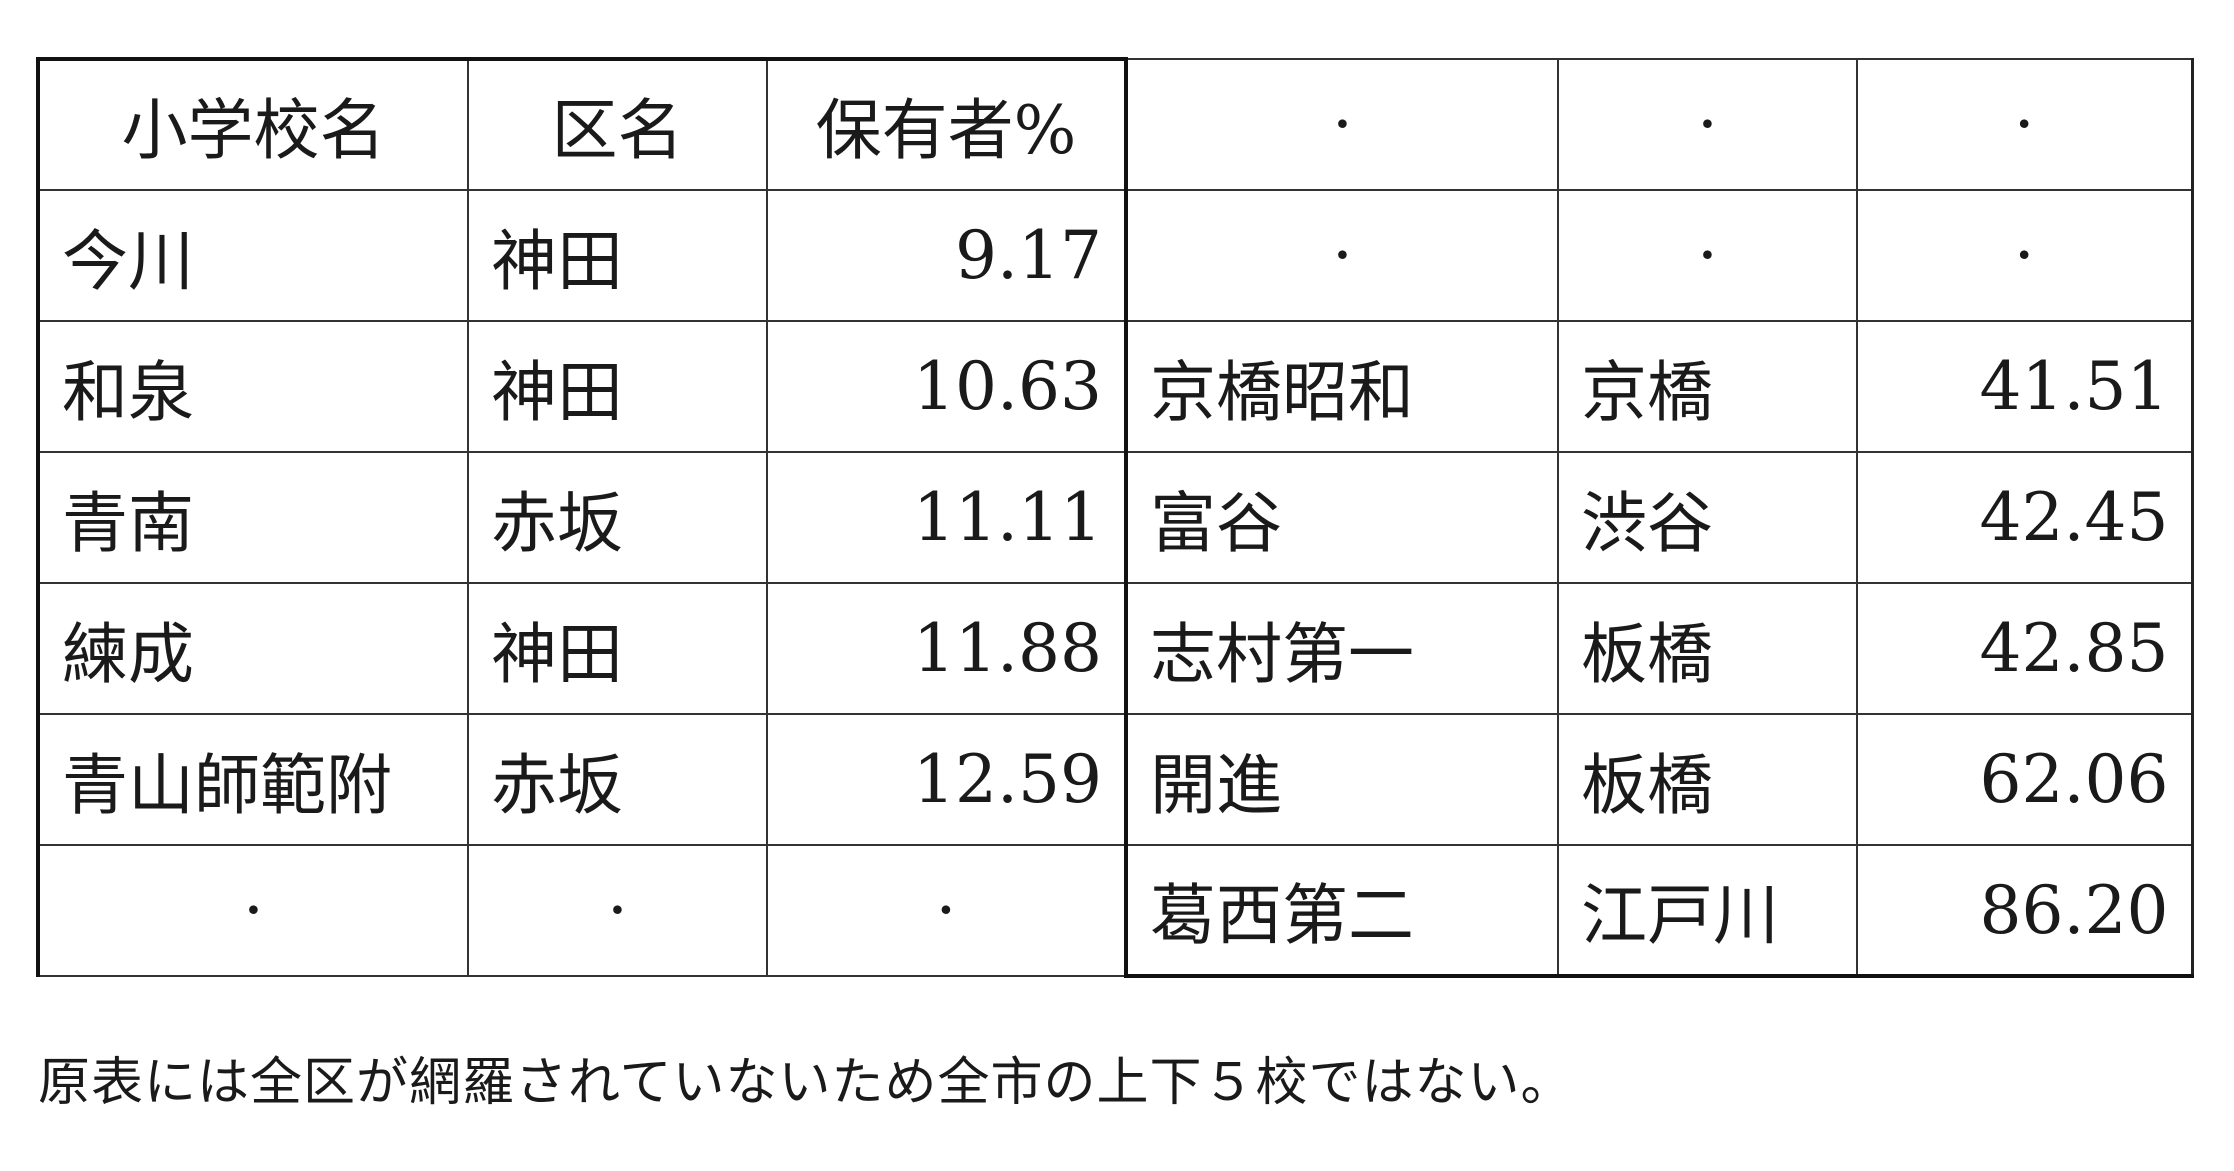 This screenshot has height=1171, width=2234. I want to click on table-cell: 練成, so click(252, 648).